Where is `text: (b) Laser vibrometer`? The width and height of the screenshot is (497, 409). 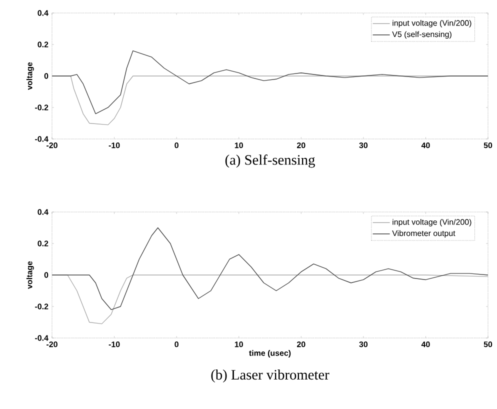
text: (b) Laser vibrometer is located at coordinates (270, 376).